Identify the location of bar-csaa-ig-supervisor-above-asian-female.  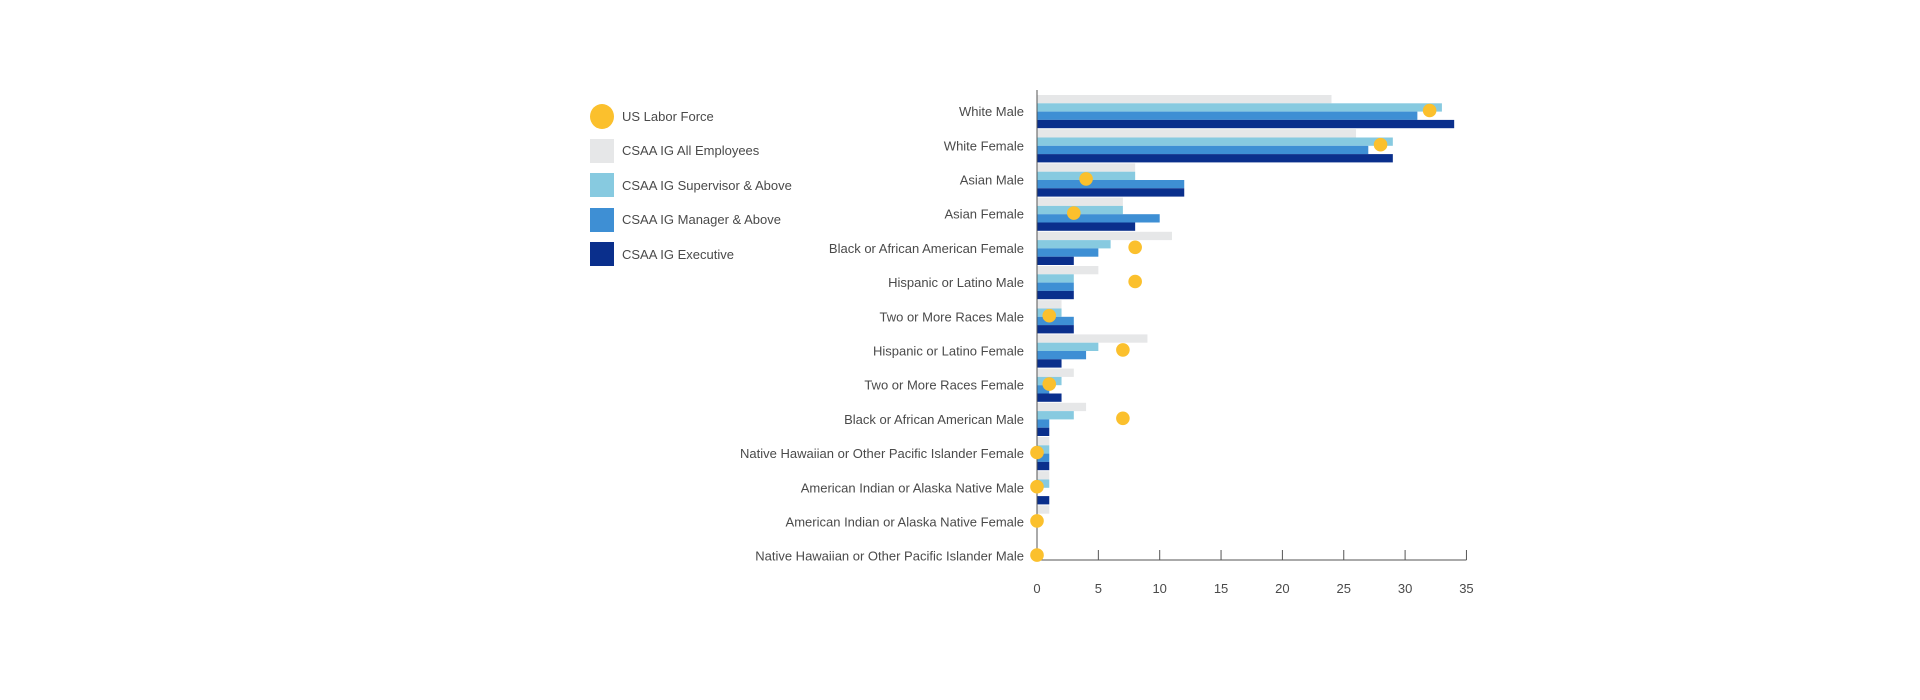
(1080, 210).